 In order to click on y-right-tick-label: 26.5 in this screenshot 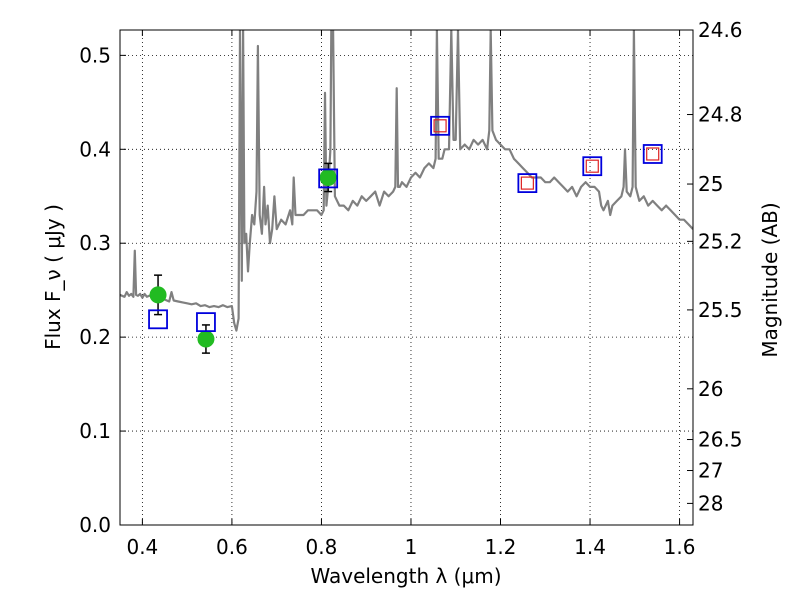, I will do `click(720, 440)`.